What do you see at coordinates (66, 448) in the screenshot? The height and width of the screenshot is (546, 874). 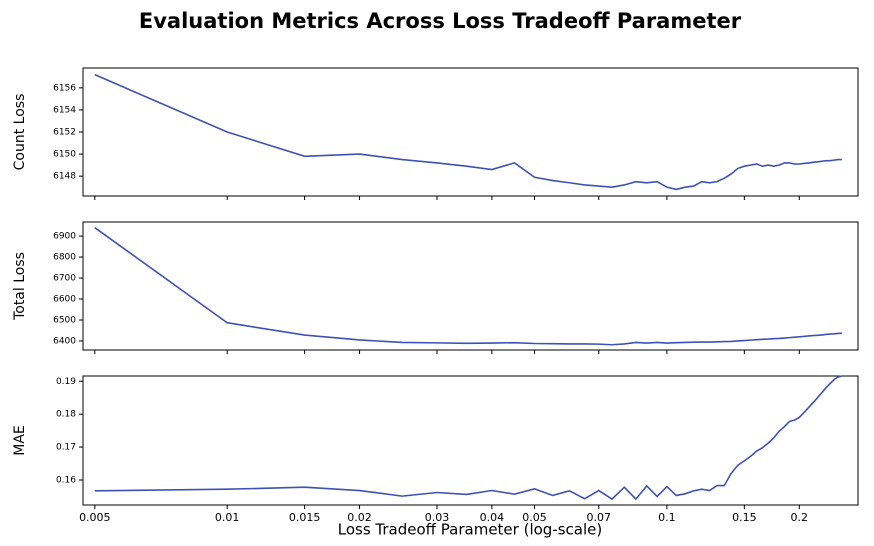 I see `y-tick-label: 0.17` at bounding box center [66, 448].